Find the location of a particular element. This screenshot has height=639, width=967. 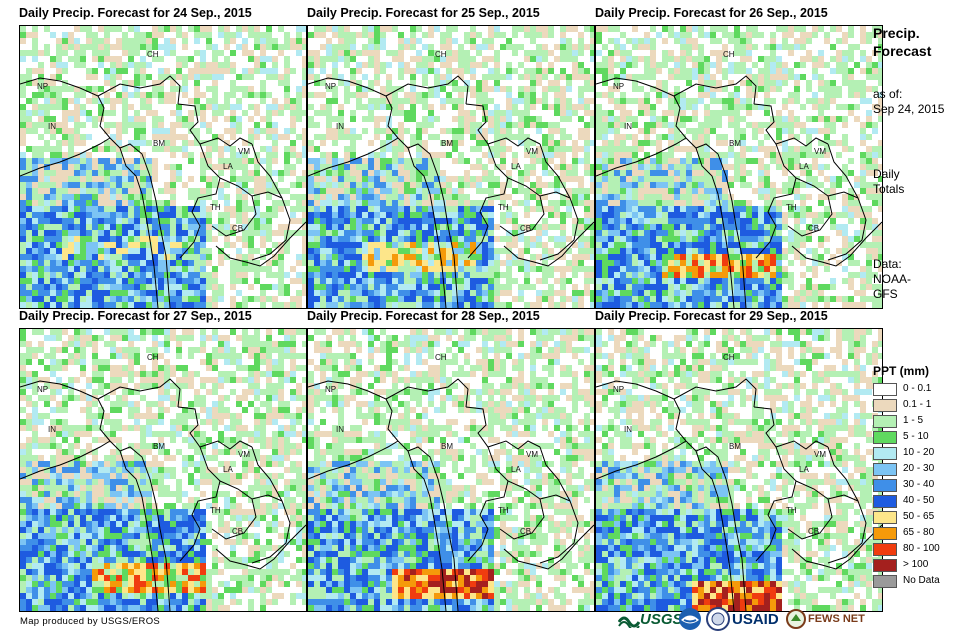

panel-title: Daily Precip. Forecast for 25 Sep., 2015 is located at coordinates (423, 13).